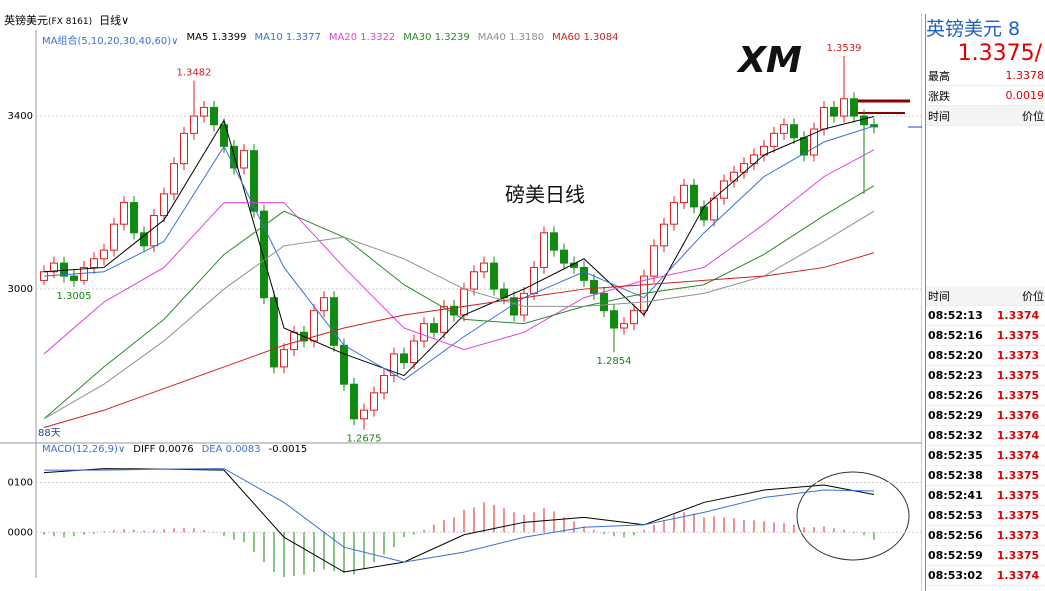  What do you see at coordinates (197, 37) in the screenshot?
I see `legend-name: MA5` at bounding box center [197, 37].